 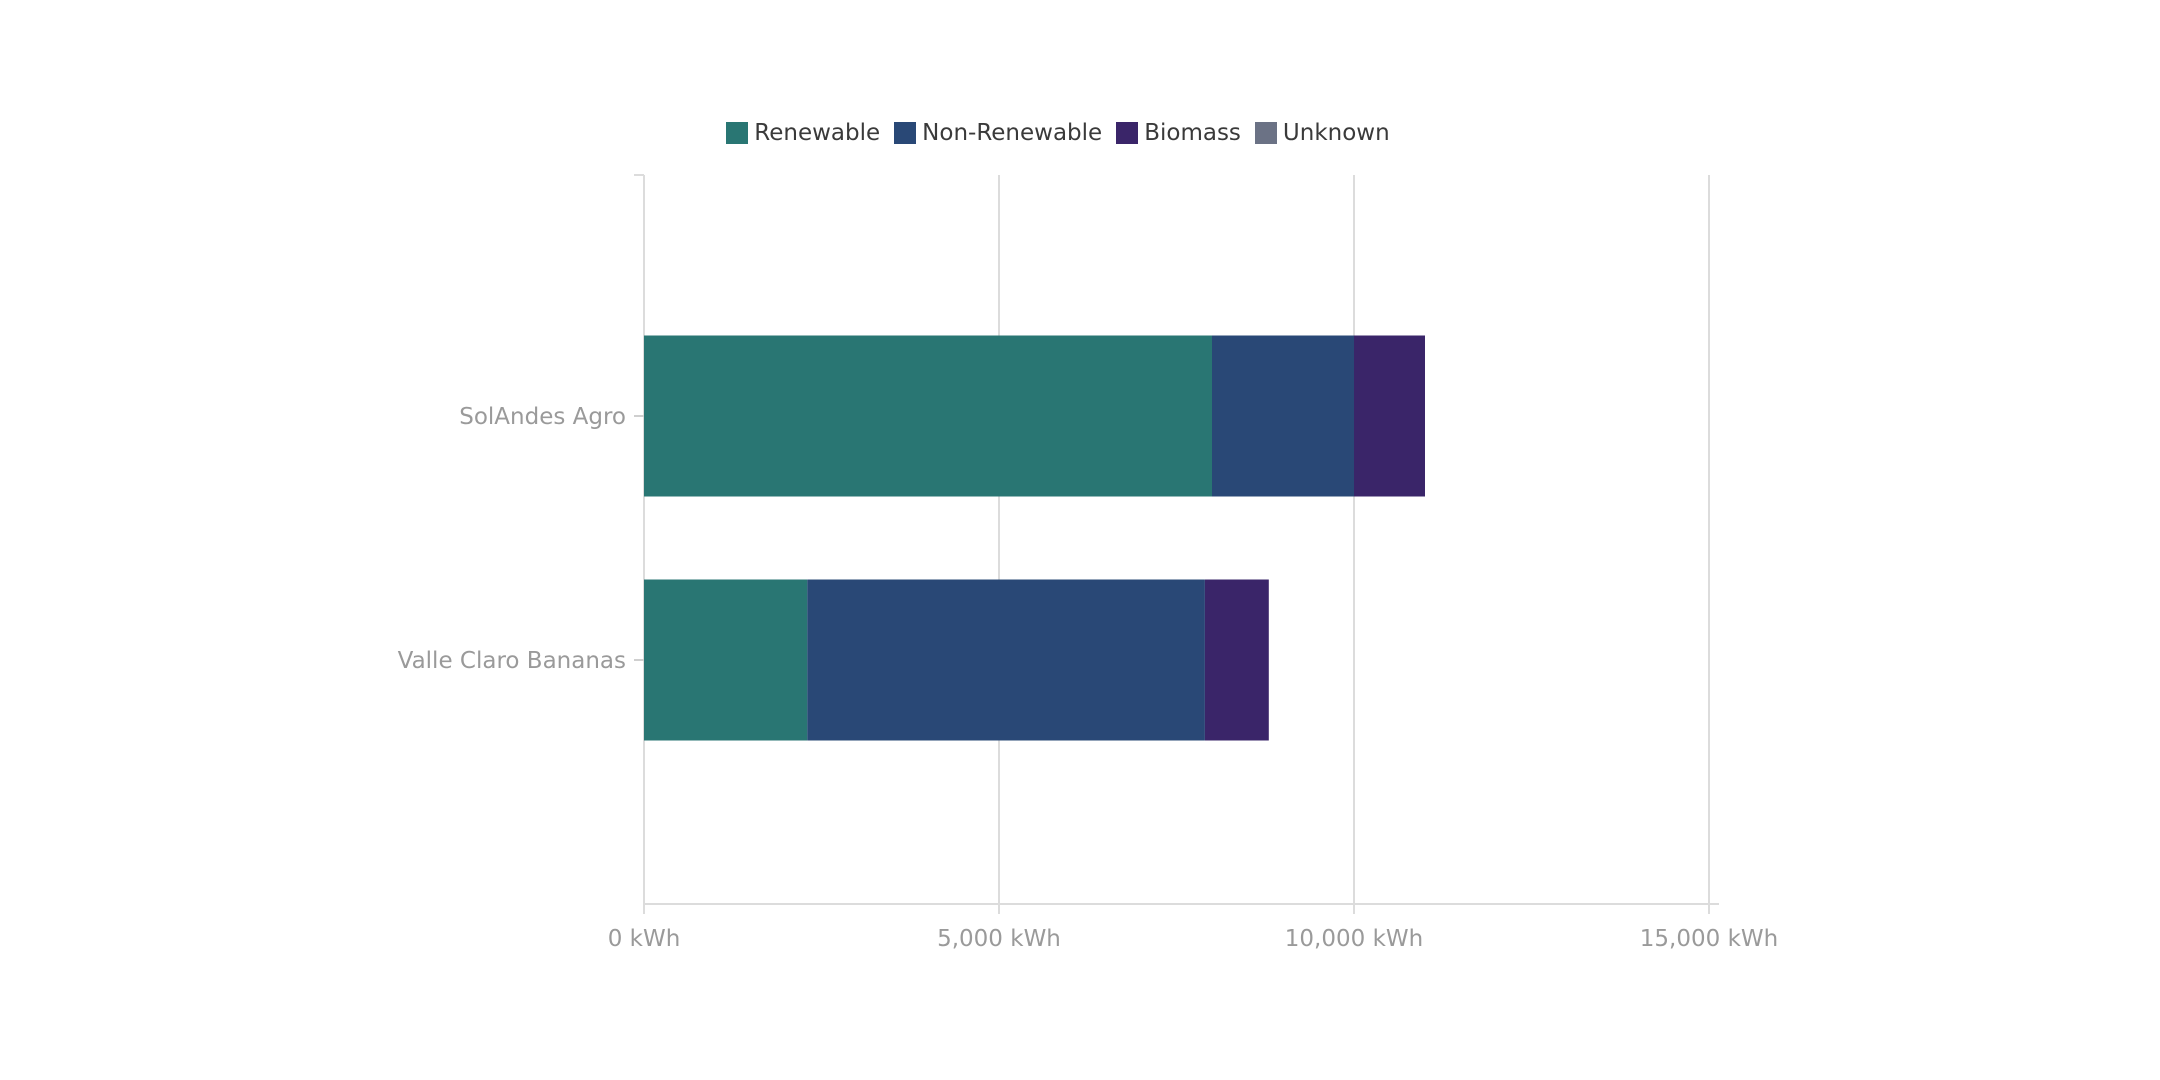 What do you see at coordinates (1709, 939) in the screenshot?
I see `x-tick-label: 15,000 kWh` at bounding box center [1709, 939].